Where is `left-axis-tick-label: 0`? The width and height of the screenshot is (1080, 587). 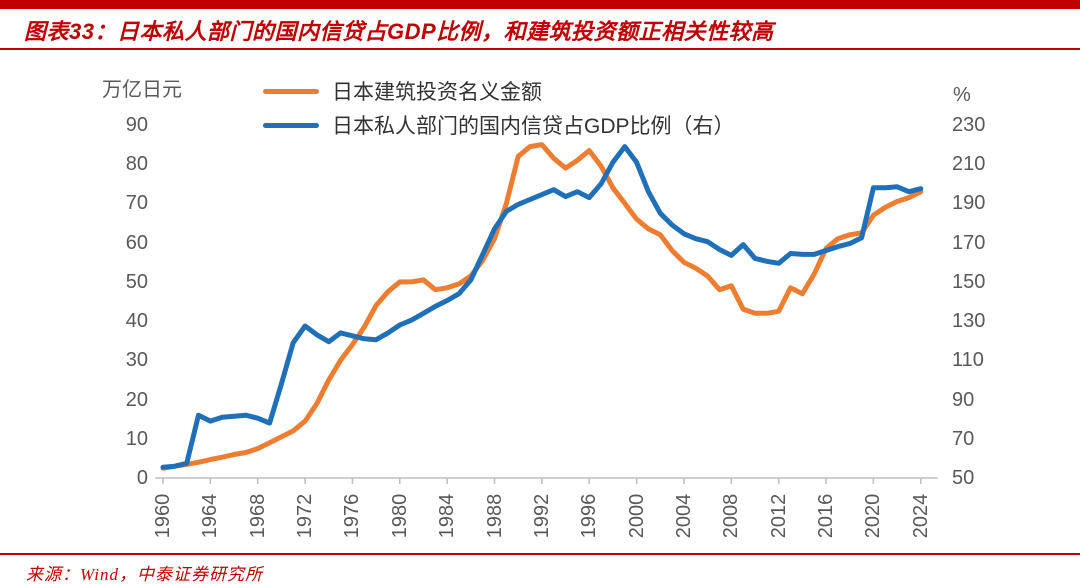 left-axis-tick-label: 0 is located at coordinates (142, 478).